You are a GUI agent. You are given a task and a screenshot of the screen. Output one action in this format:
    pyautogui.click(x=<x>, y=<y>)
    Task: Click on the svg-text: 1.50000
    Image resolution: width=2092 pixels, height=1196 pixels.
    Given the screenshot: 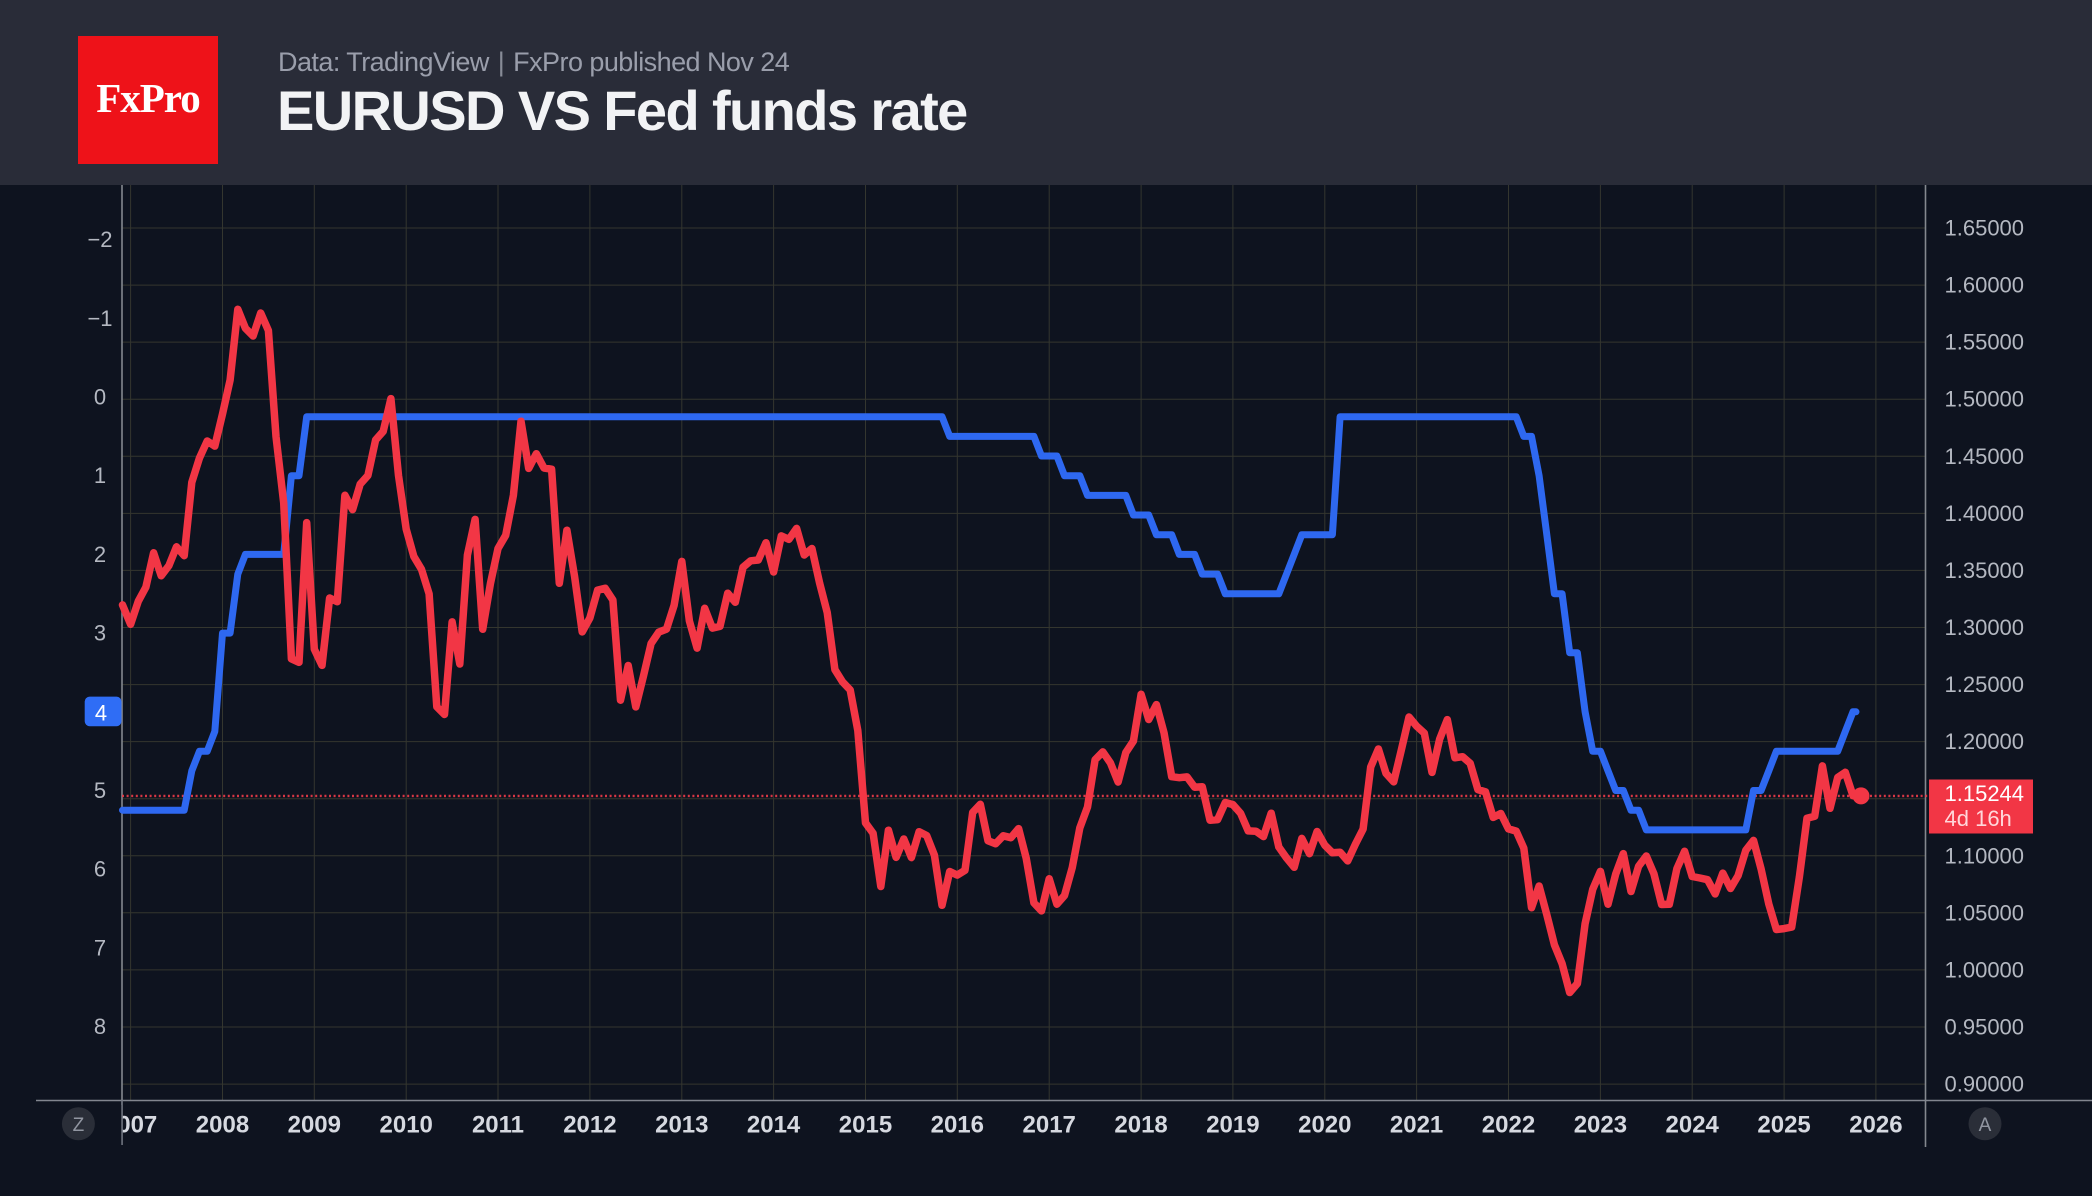 What is the action you would take?
    pyautogui.click(x=1985, y=399)
    